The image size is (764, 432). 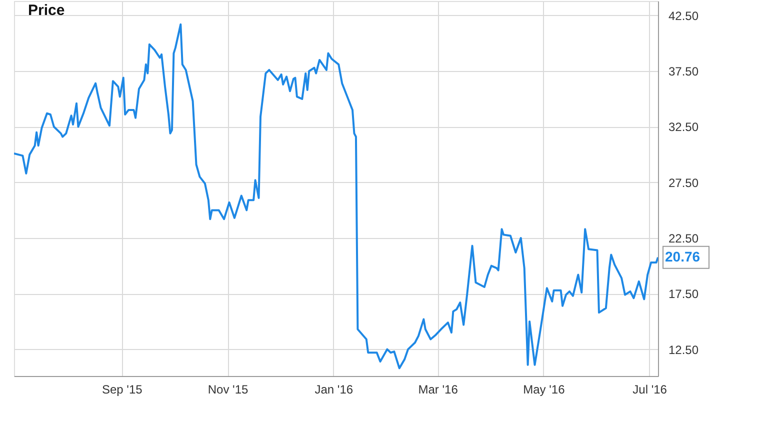 I want to click on x-tick-label: May '16, so click(x=544, y=389).